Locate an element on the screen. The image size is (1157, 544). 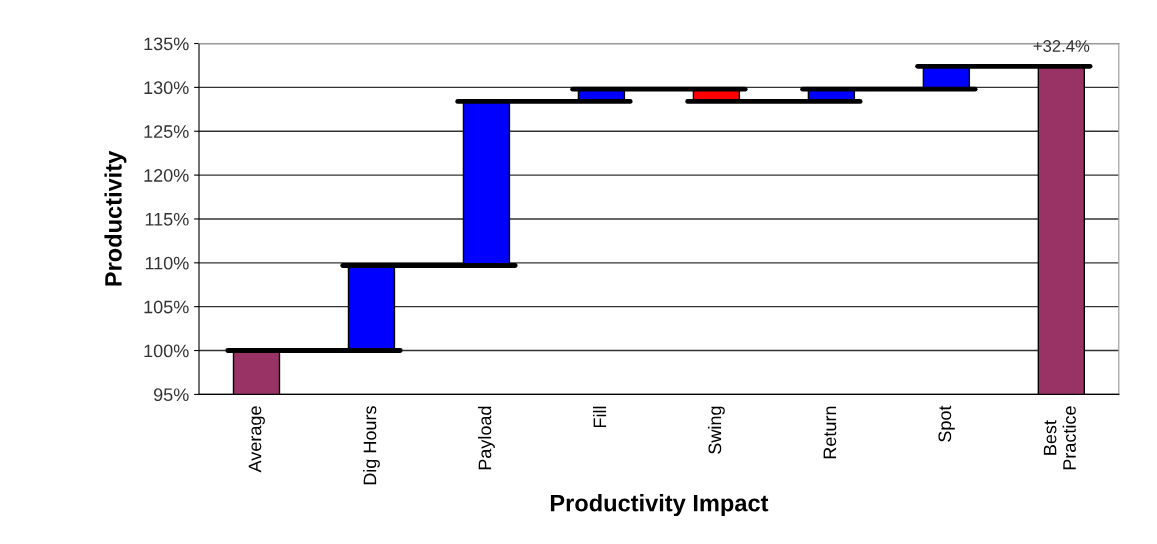
y-tick-label: 135% is located at coordinates (166, 44).